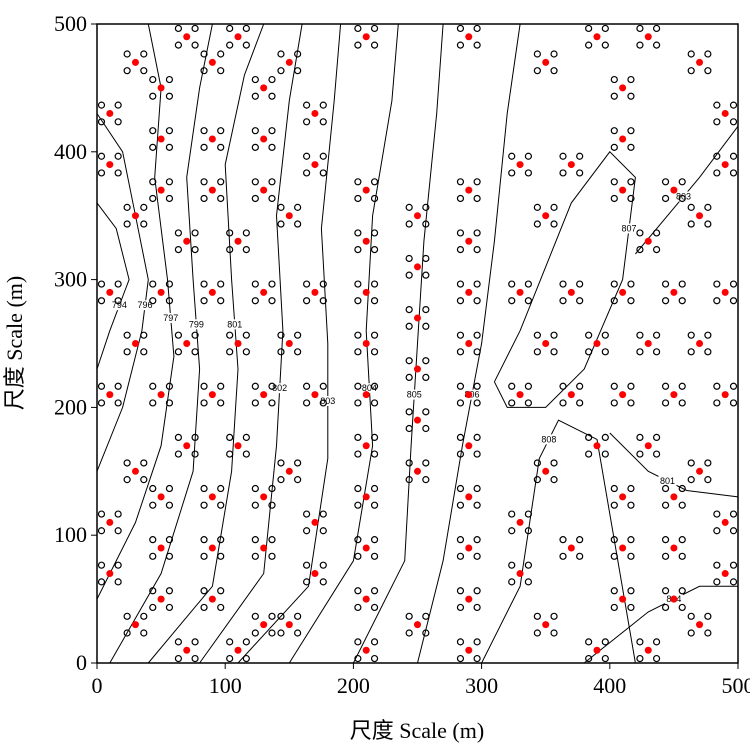 This screenshot has width=750, height=750. I want to click on contour-label-bg, so click(548, 439).